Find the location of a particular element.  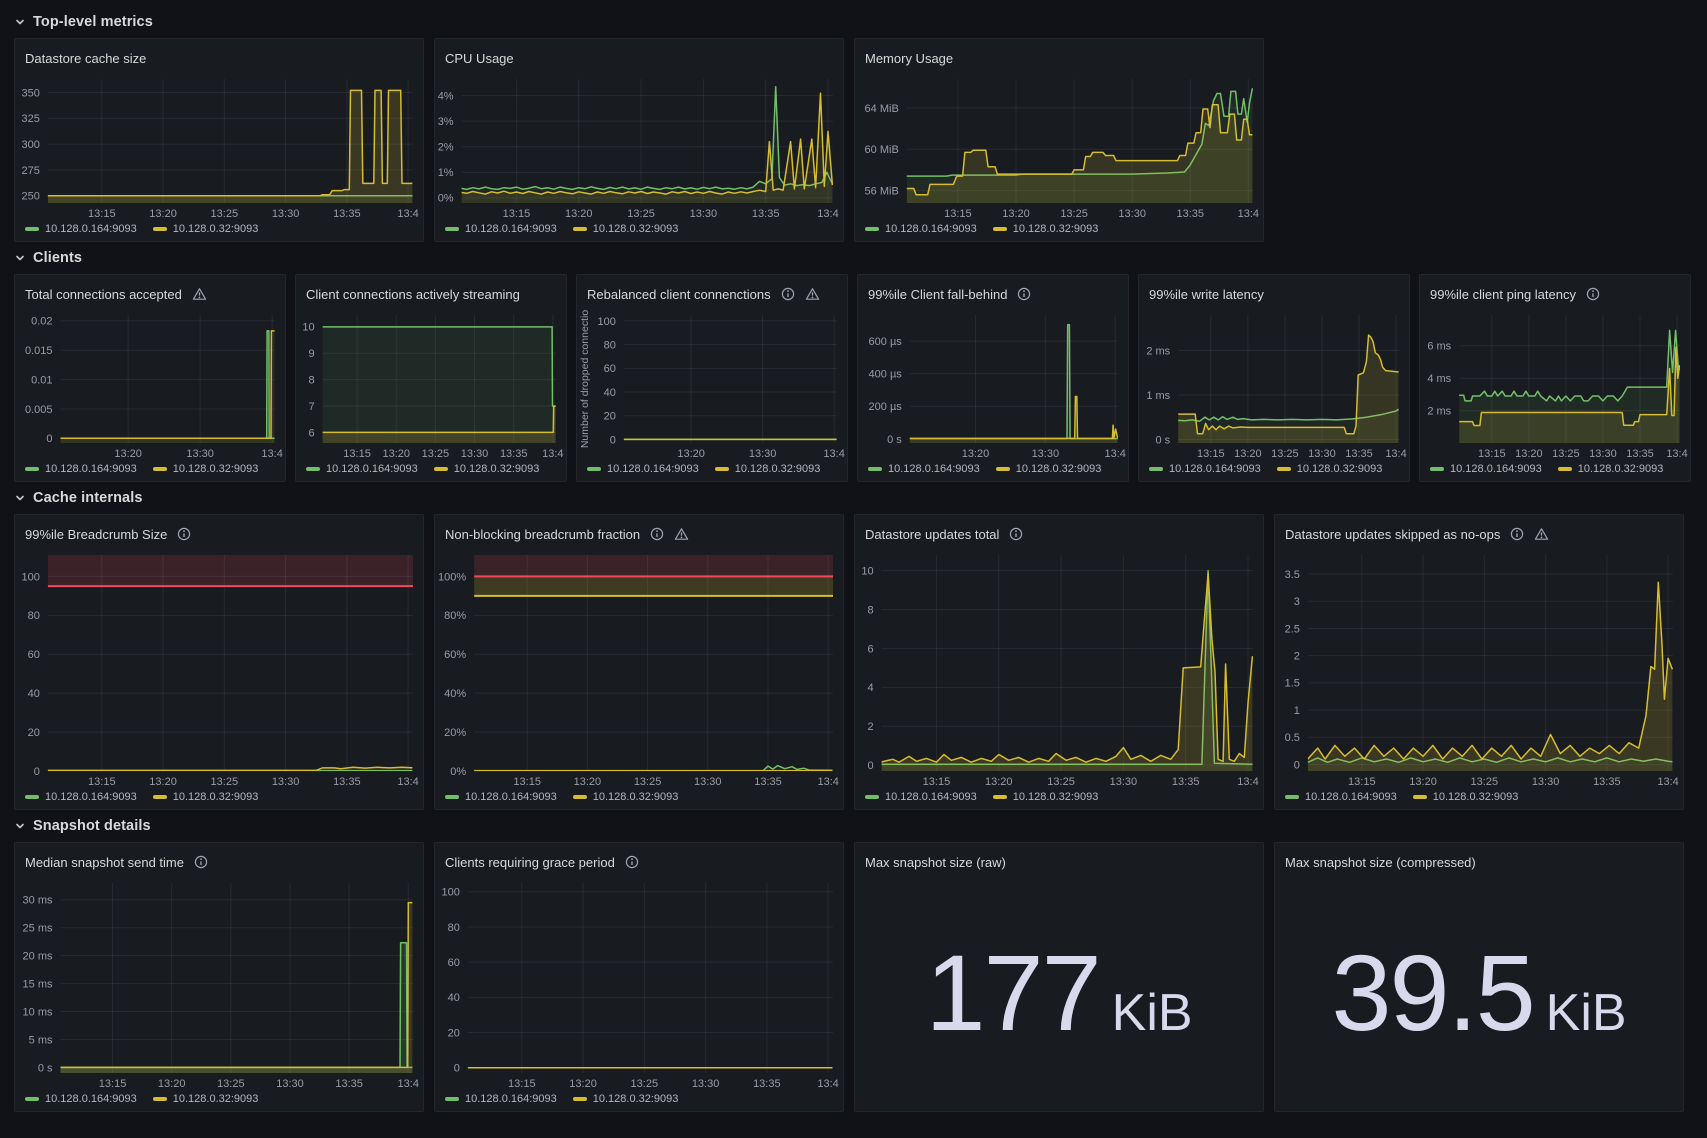

panel-header-streaming: Client connections actively streaming is located at coordinates (431, 291).